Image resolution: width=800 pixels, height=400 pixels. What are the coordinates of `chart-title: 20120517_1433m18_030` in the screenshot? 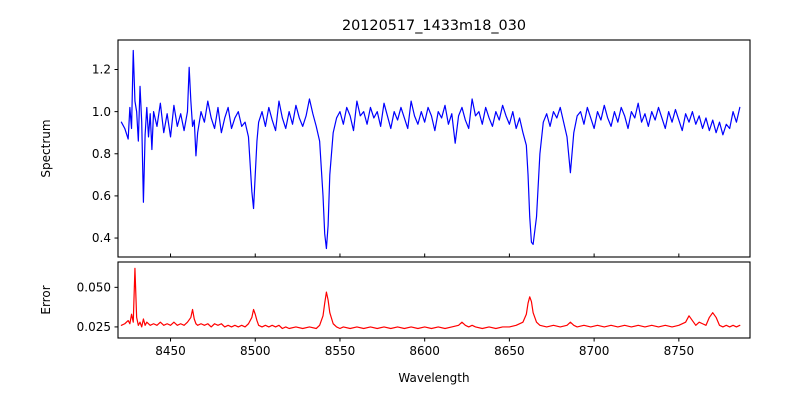 It's located at (434, 26).